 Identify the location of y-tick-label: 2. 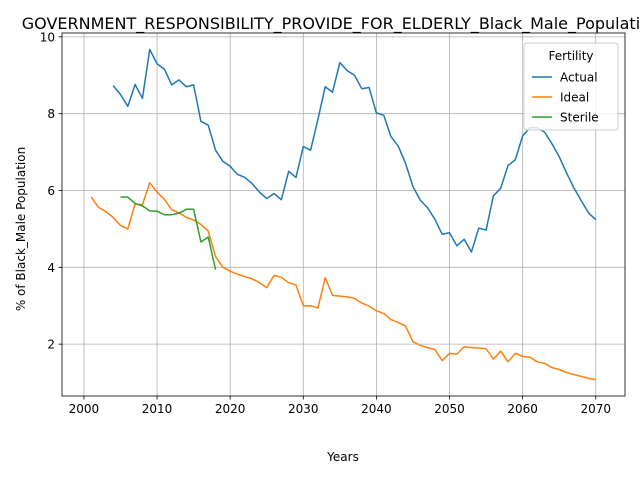
(51, 345).